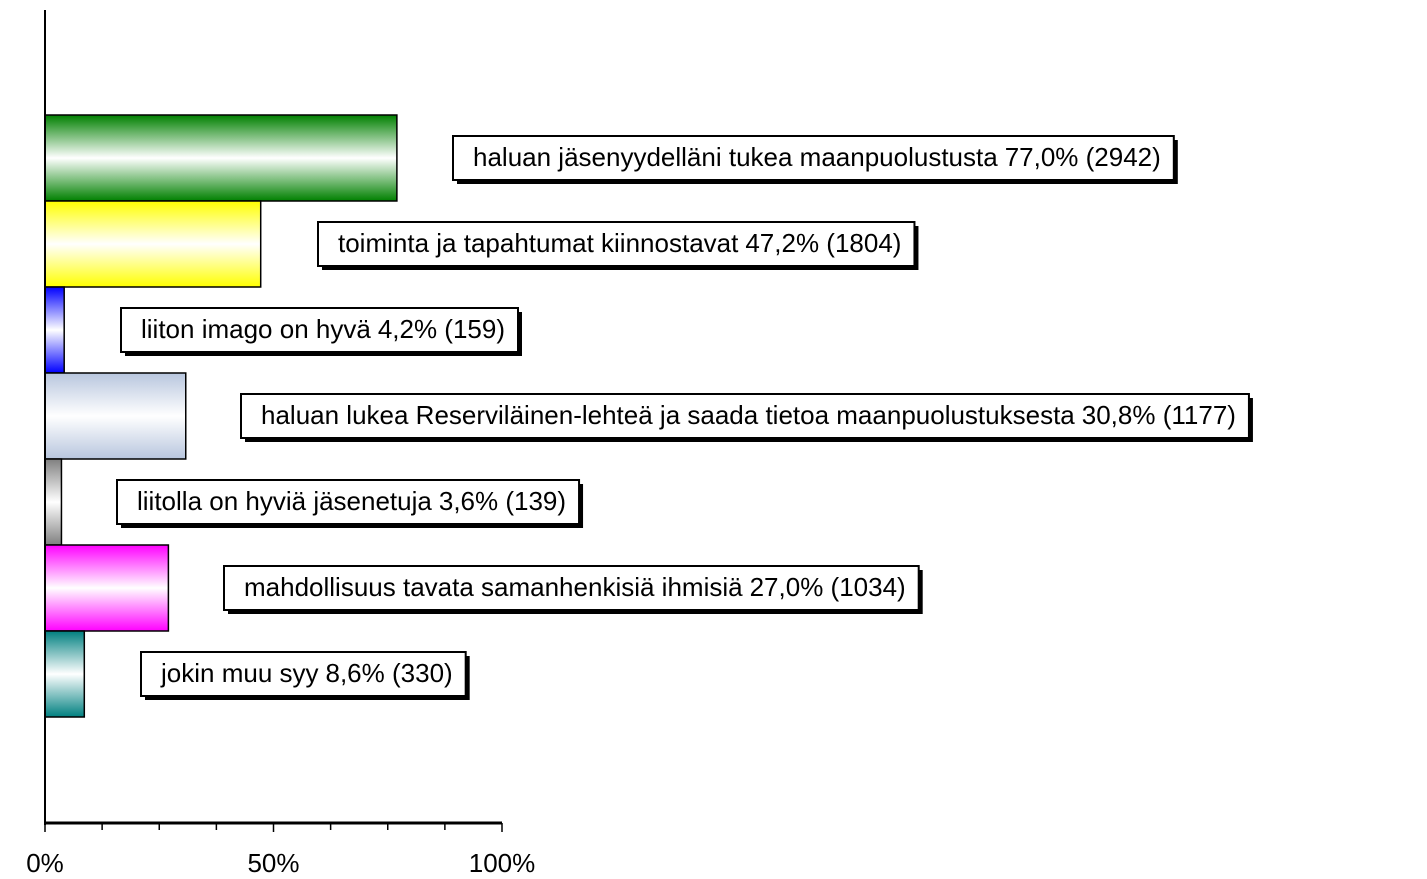 The height and width of the screenshot is (879, 1427). I want to click on data-label: liiton imago on hyvä 4,2% (159), so click(323, 329).